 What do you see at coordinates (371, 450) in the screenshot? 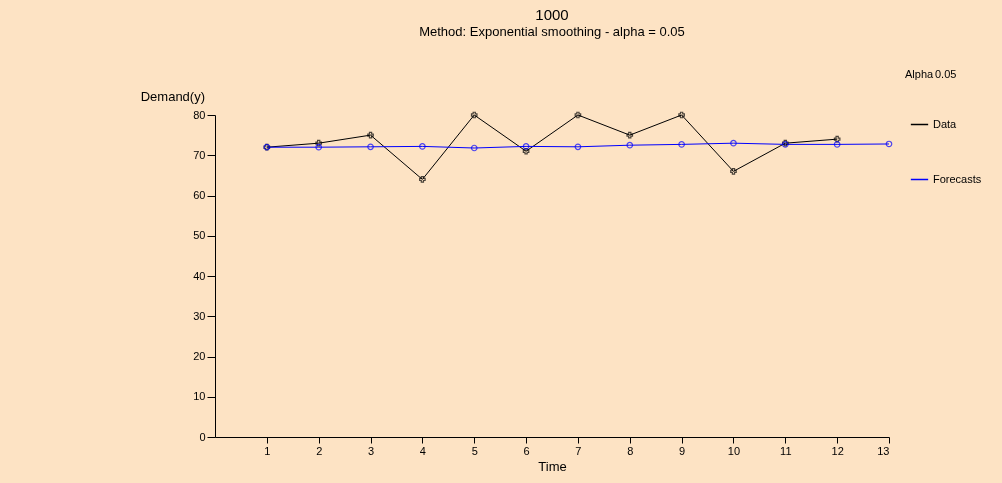
I see `x-tick-label: 3` at bounding box center [371, 450].